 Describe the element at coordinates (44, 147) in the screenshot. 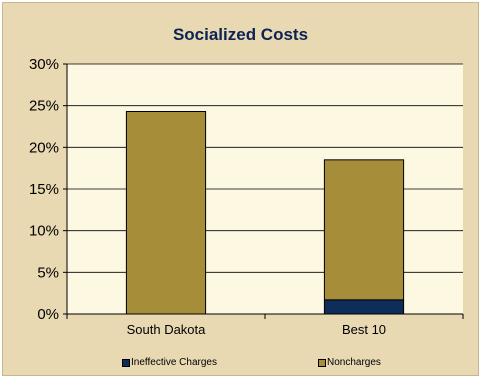

I see `y-tick-label: 20%` at that location.